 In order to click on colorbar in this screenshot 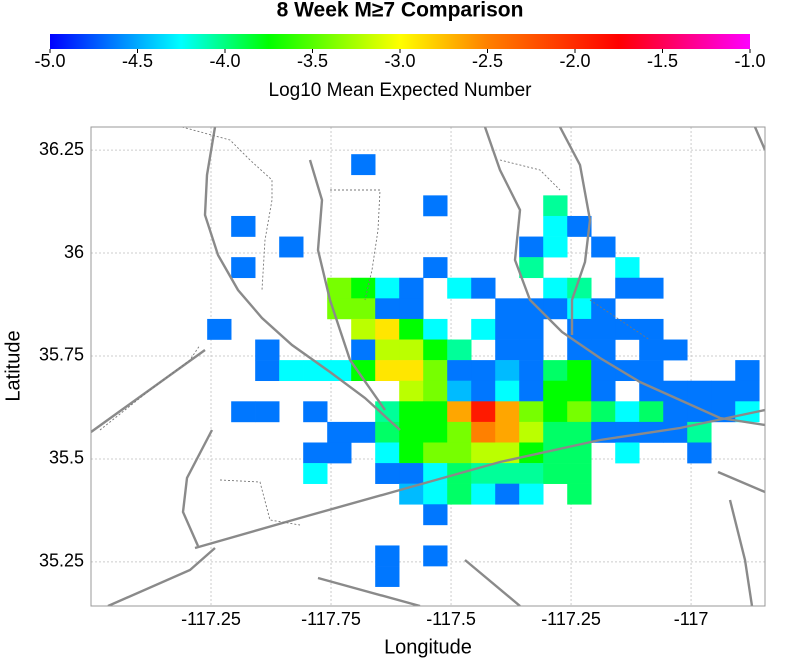, I will do `click(400, 41)`.